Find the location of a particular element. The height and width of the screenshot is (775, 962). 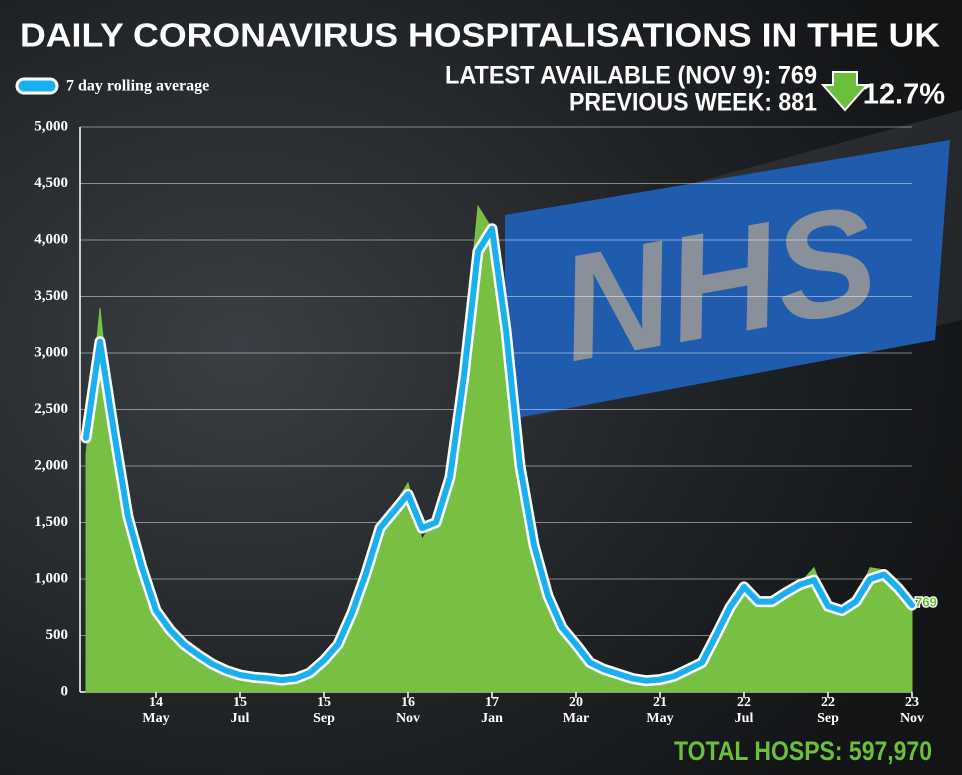

y-tick-label: 3,500 is located at coordinates (51, 296).